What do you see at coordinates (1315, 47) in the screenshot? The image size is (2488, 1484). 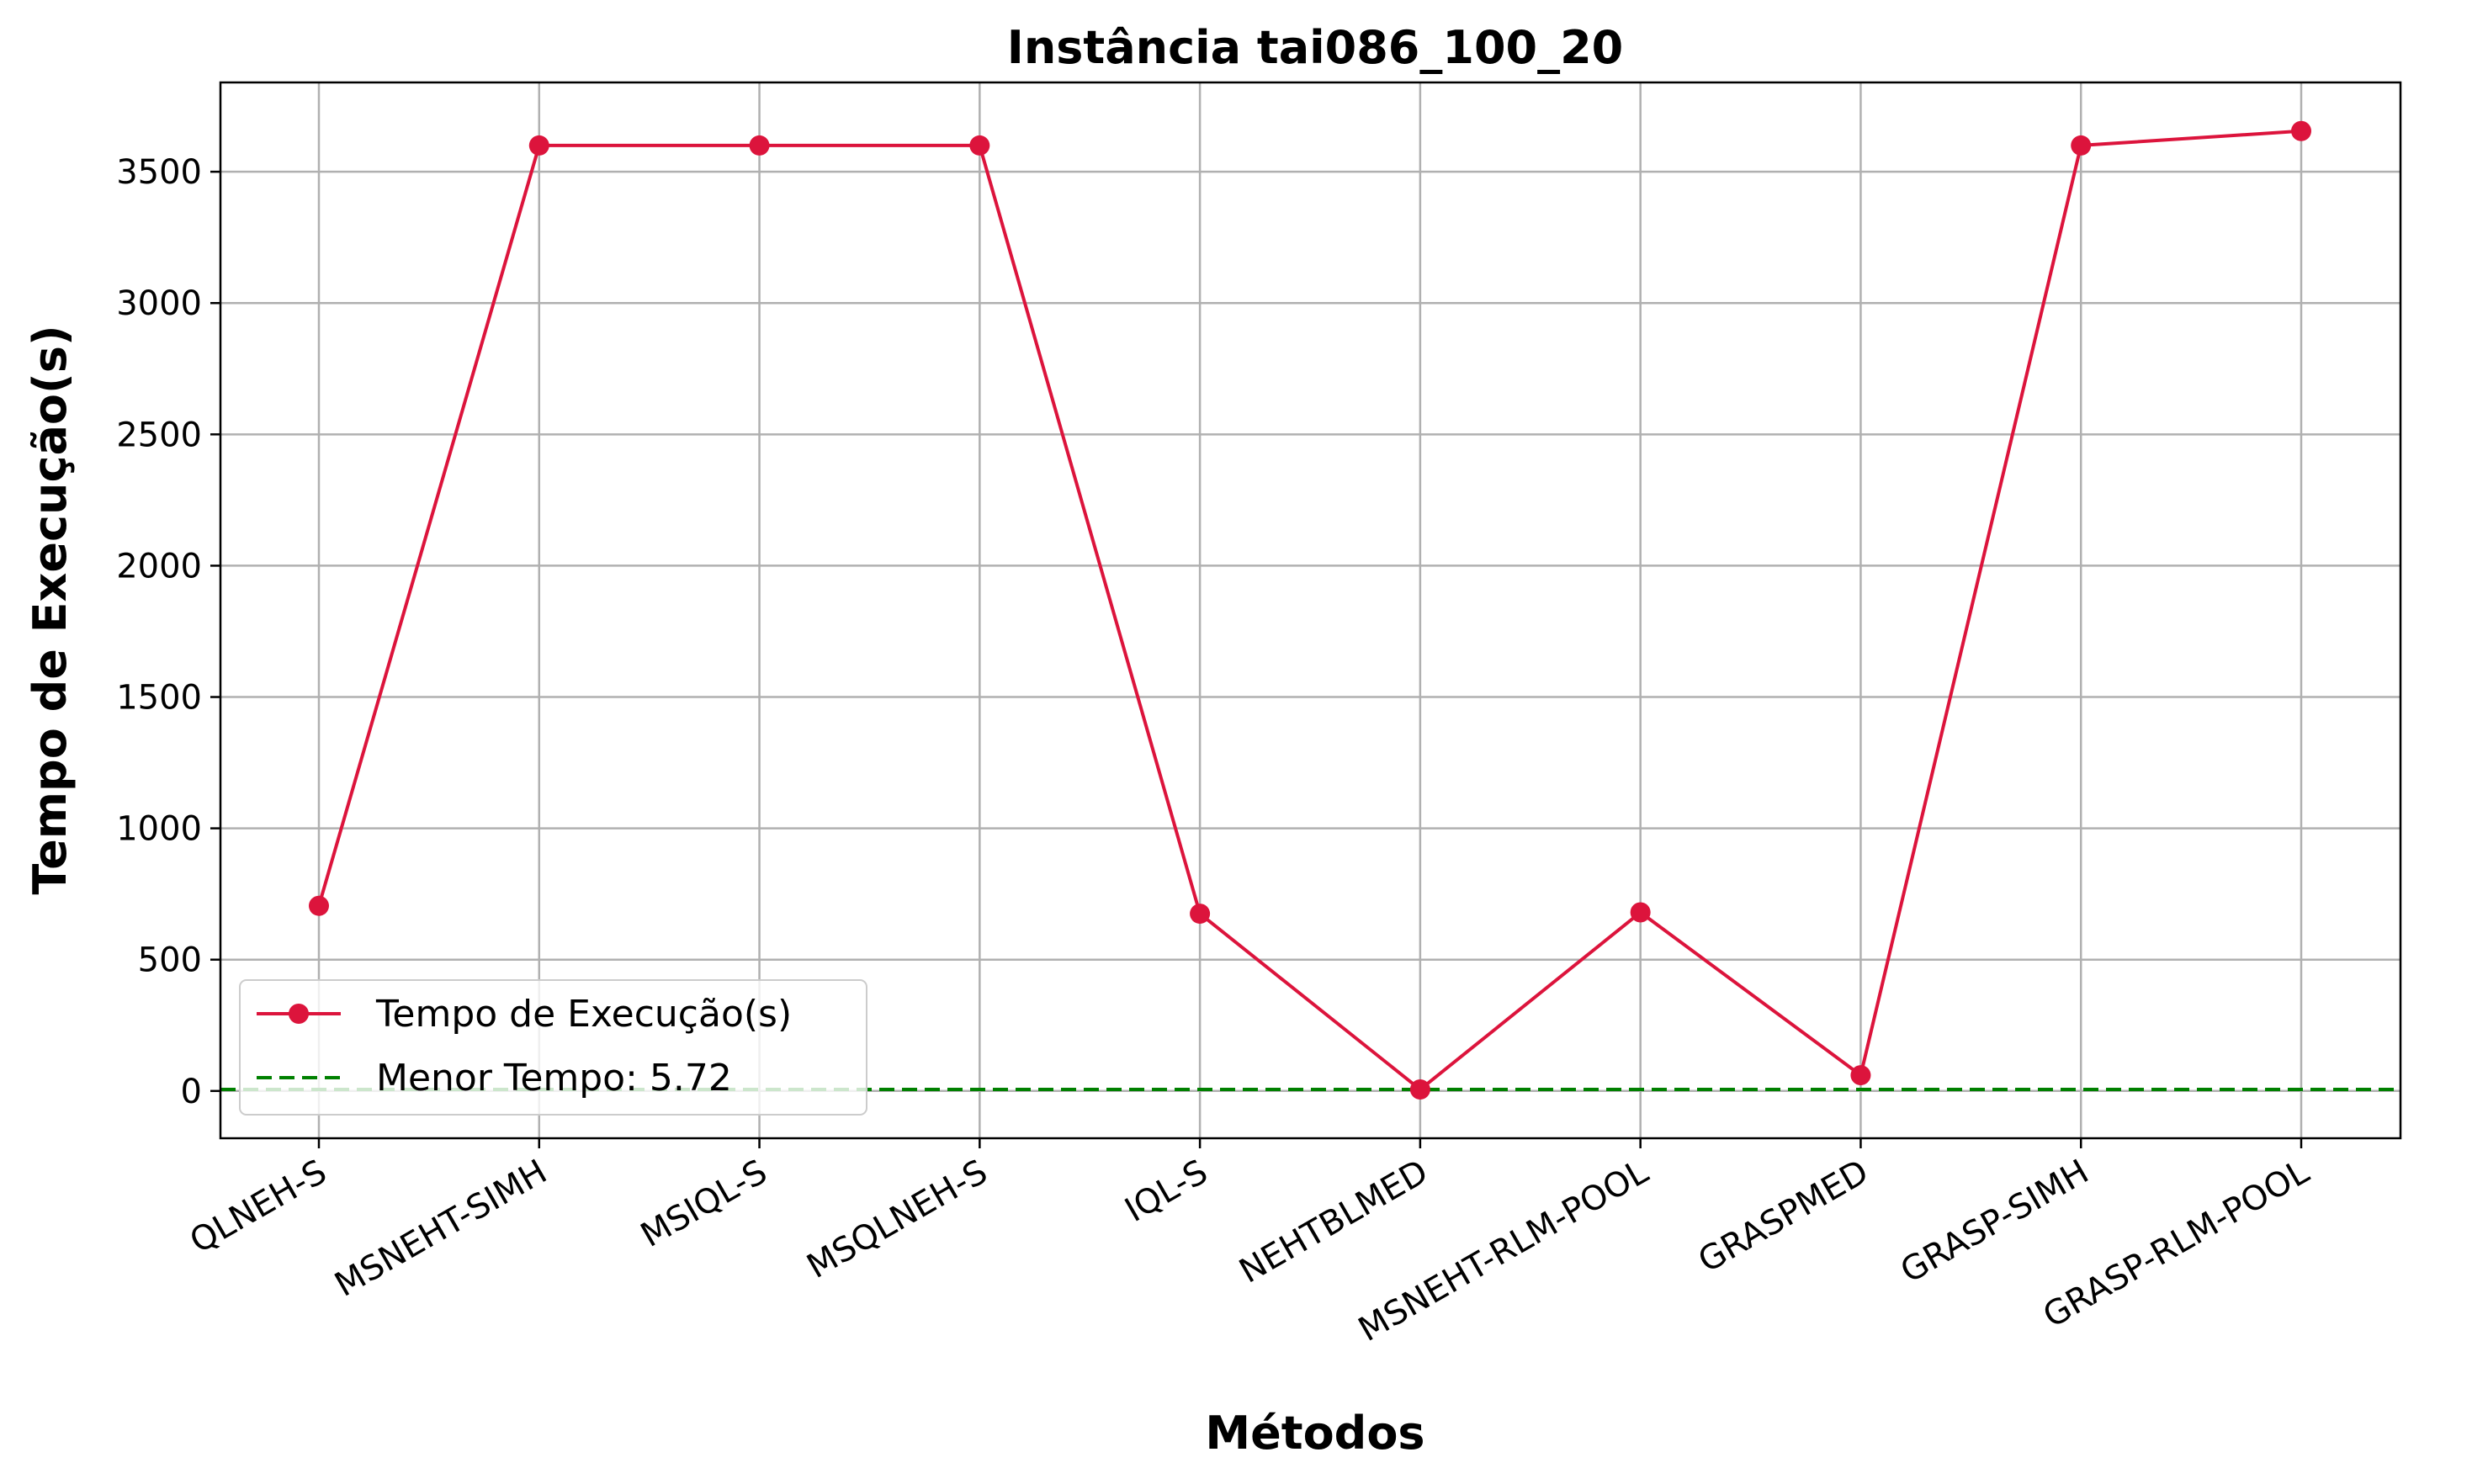 I see `chart-title: Instância tai086_100_20` at bounding box center [1315, 47].